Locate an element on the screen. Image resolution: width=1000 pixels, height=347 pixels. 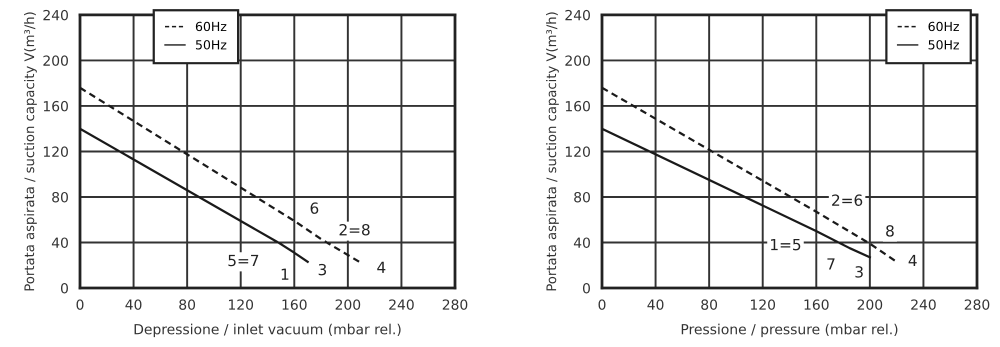
x-axis-title: Pressione / pressure (mbar rel.) is located at coordinates (790, 331).